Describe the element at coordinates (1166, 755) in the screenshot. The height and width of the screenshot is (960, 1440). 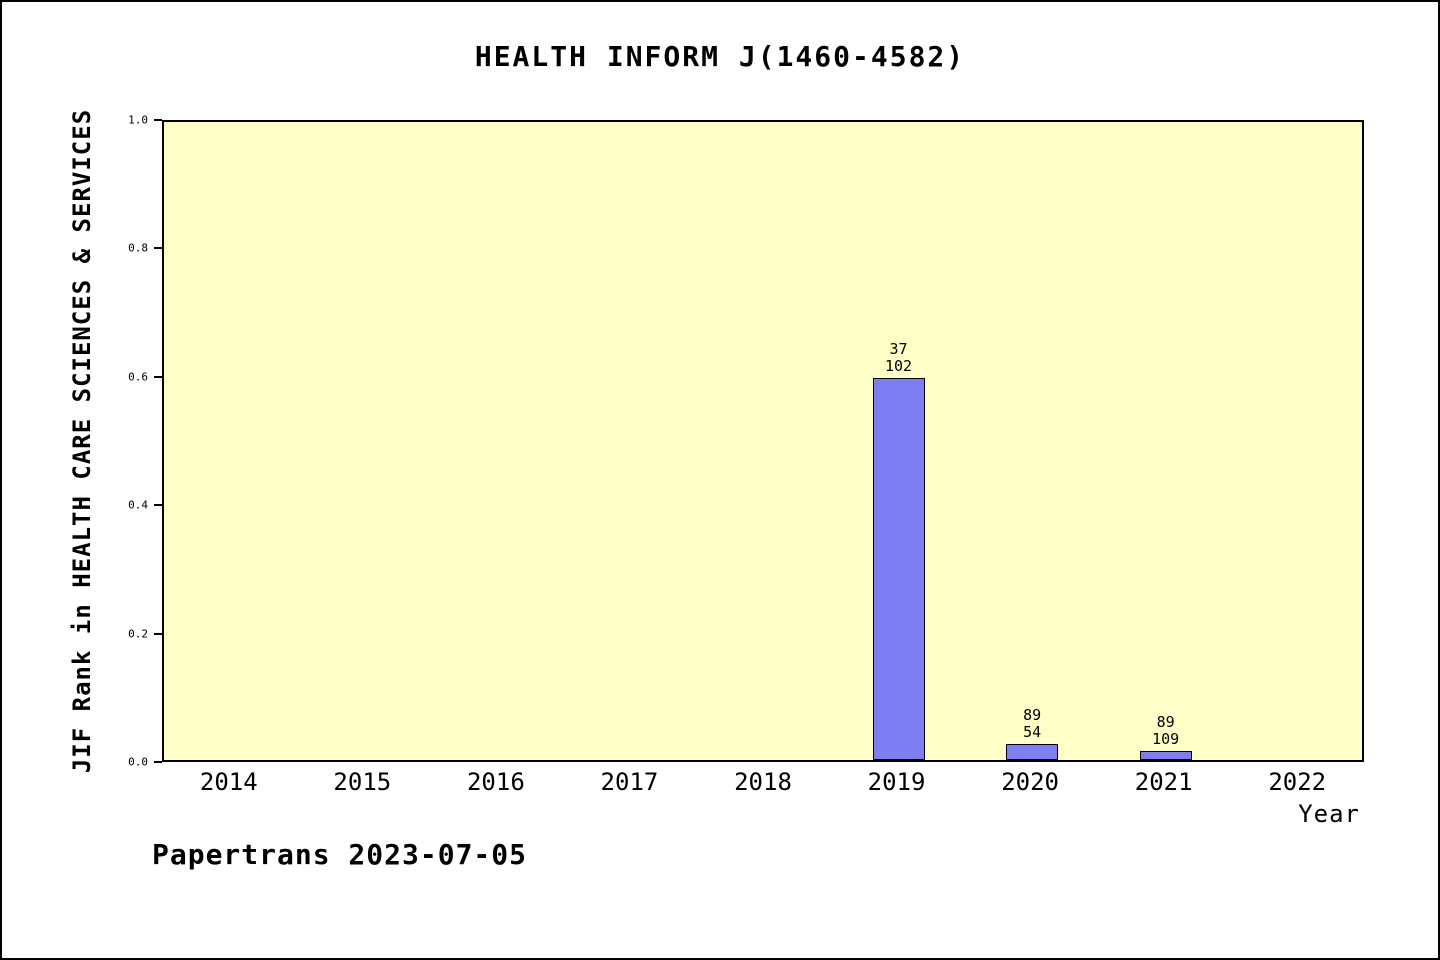
I see `bar-2021` at that location.